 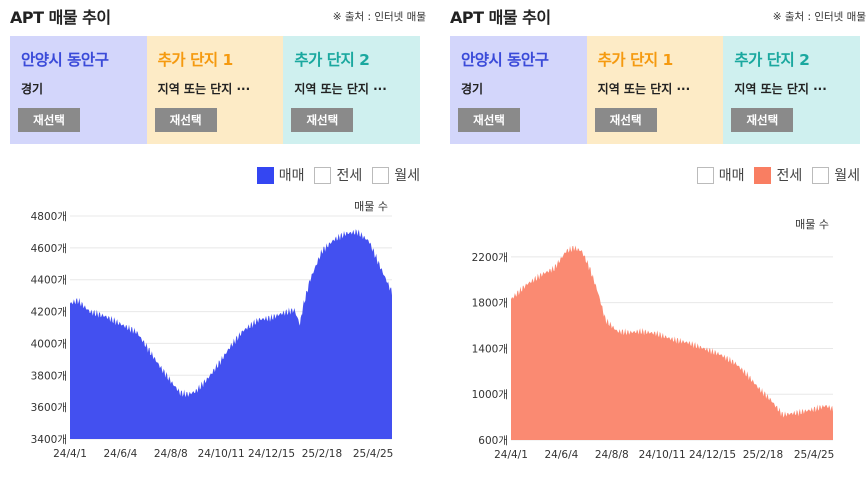 What do you see at coordinates (493, 441) in the screenshot?
I see `y-tick-label: 600개` at bounding box center [493, 441].